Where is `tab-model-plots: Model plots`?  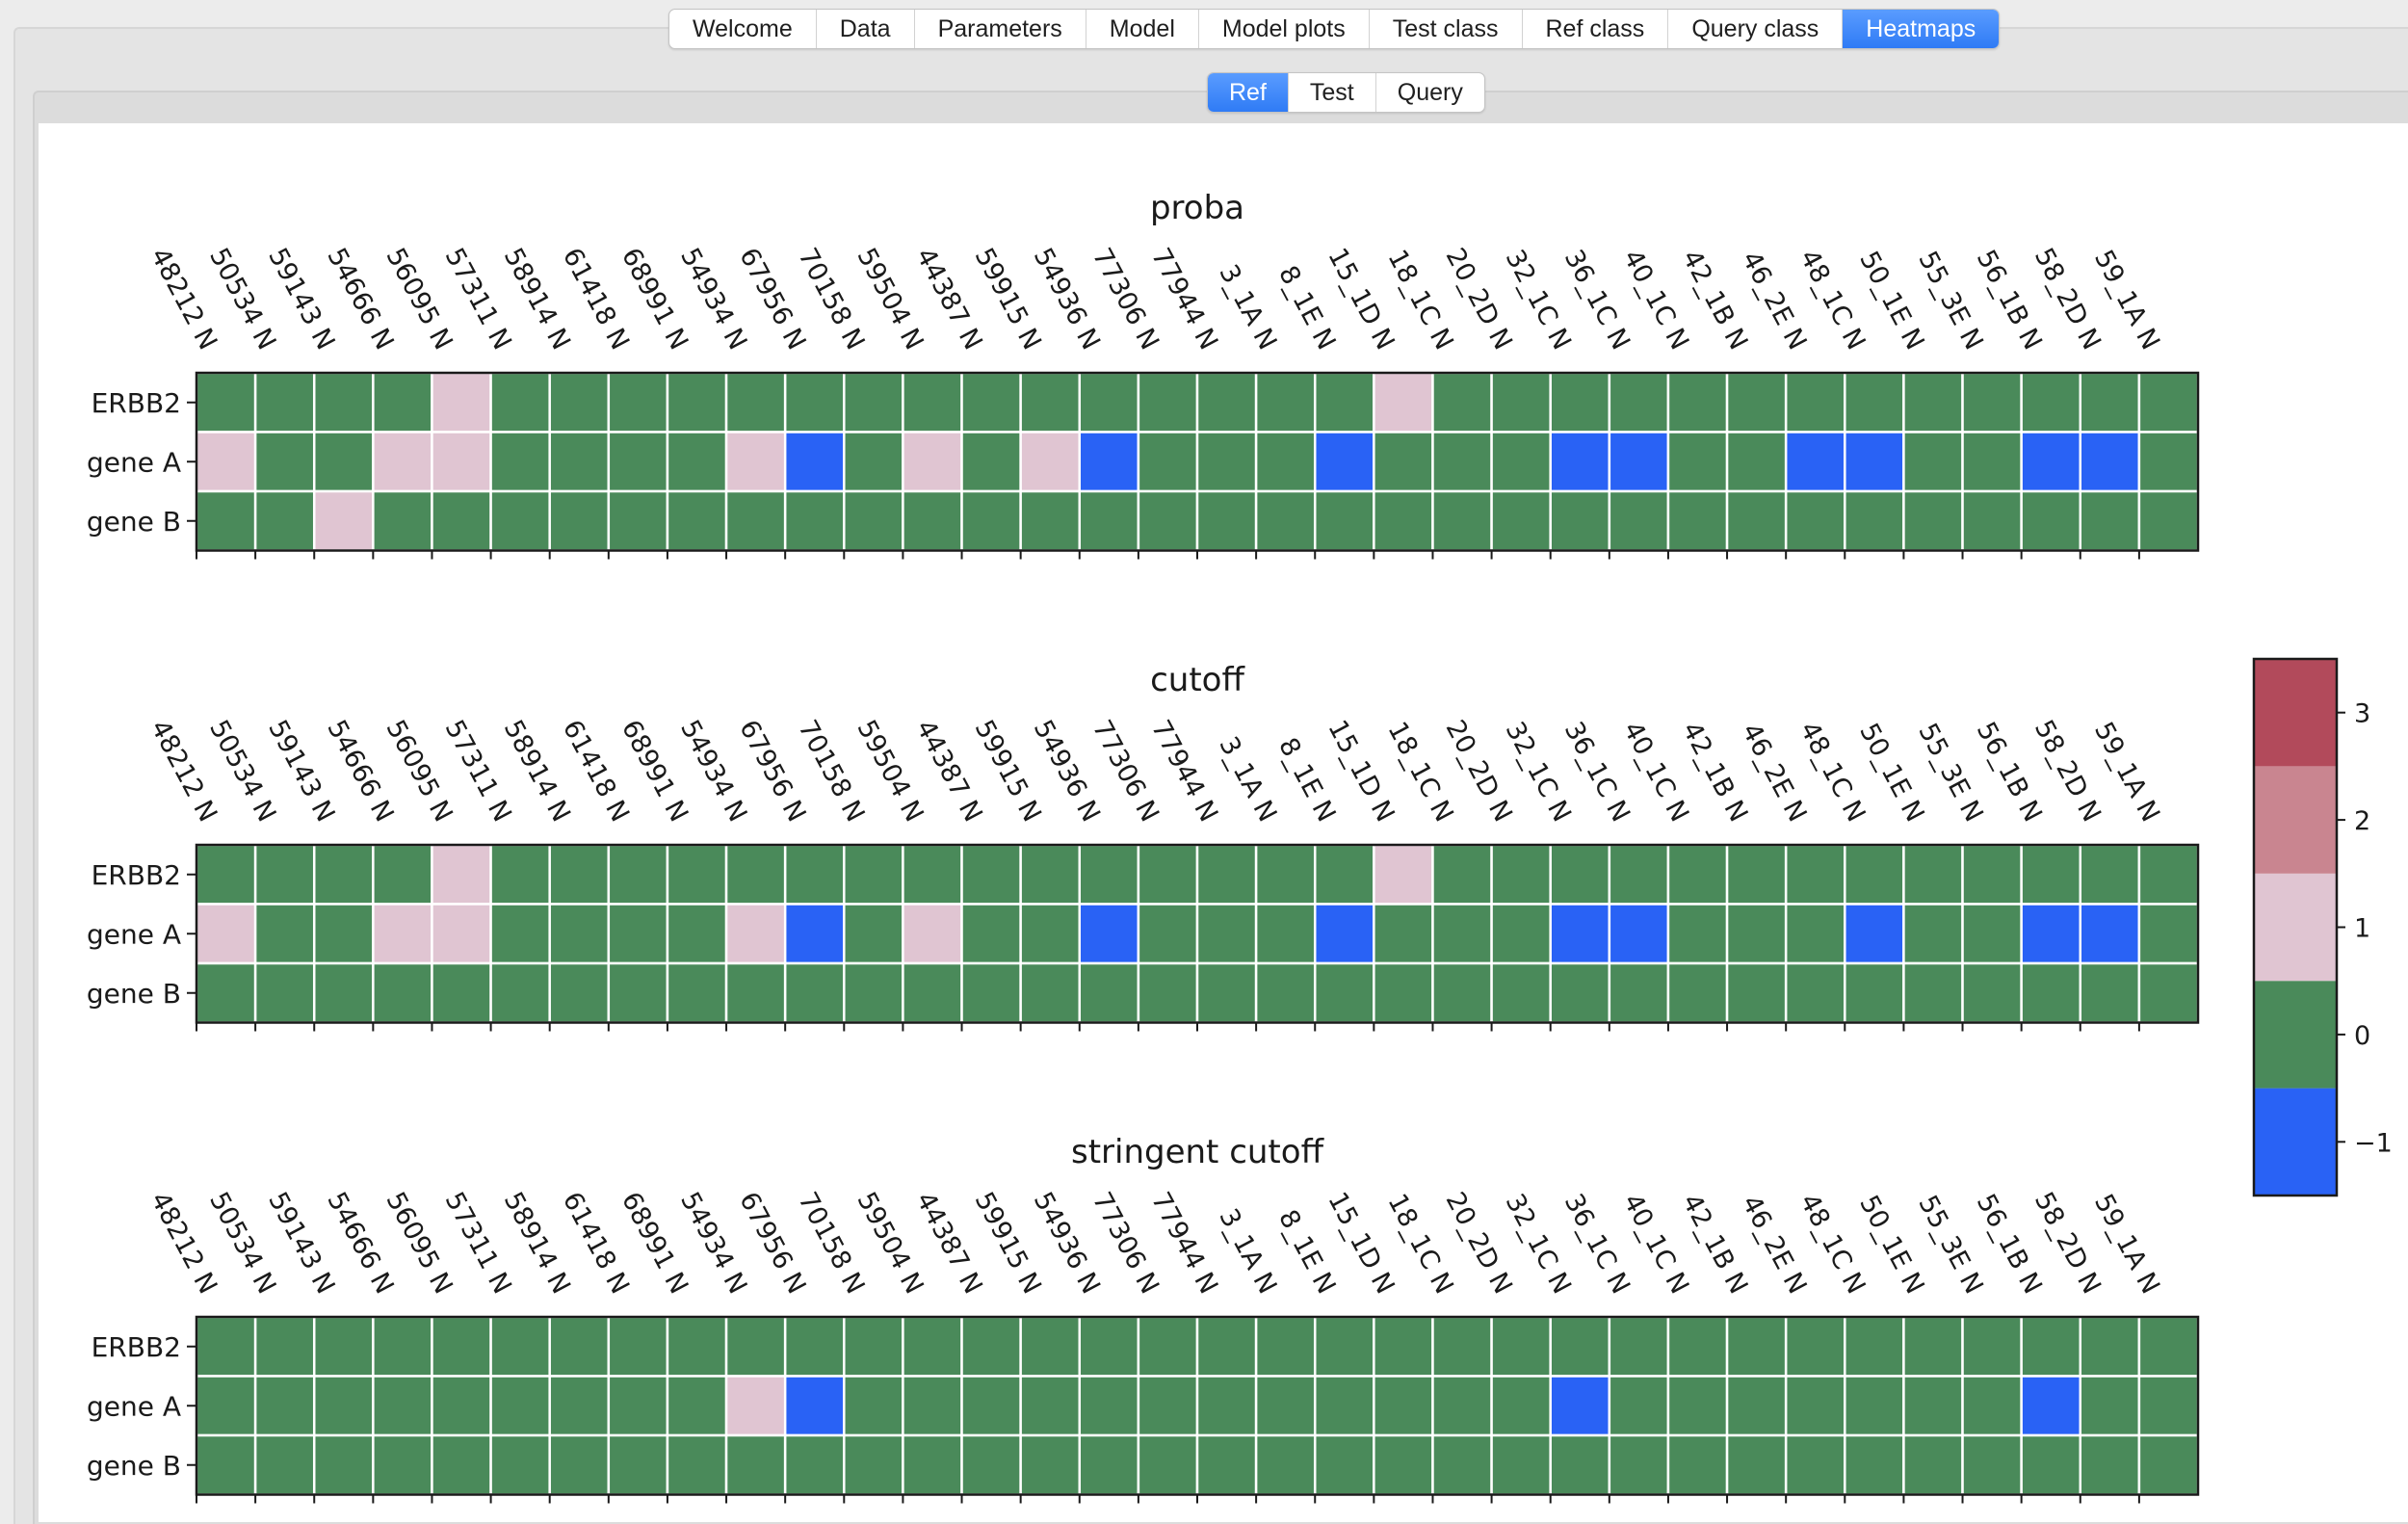
tab-model-plots: Model plots is located at coordinates (1284, 29).